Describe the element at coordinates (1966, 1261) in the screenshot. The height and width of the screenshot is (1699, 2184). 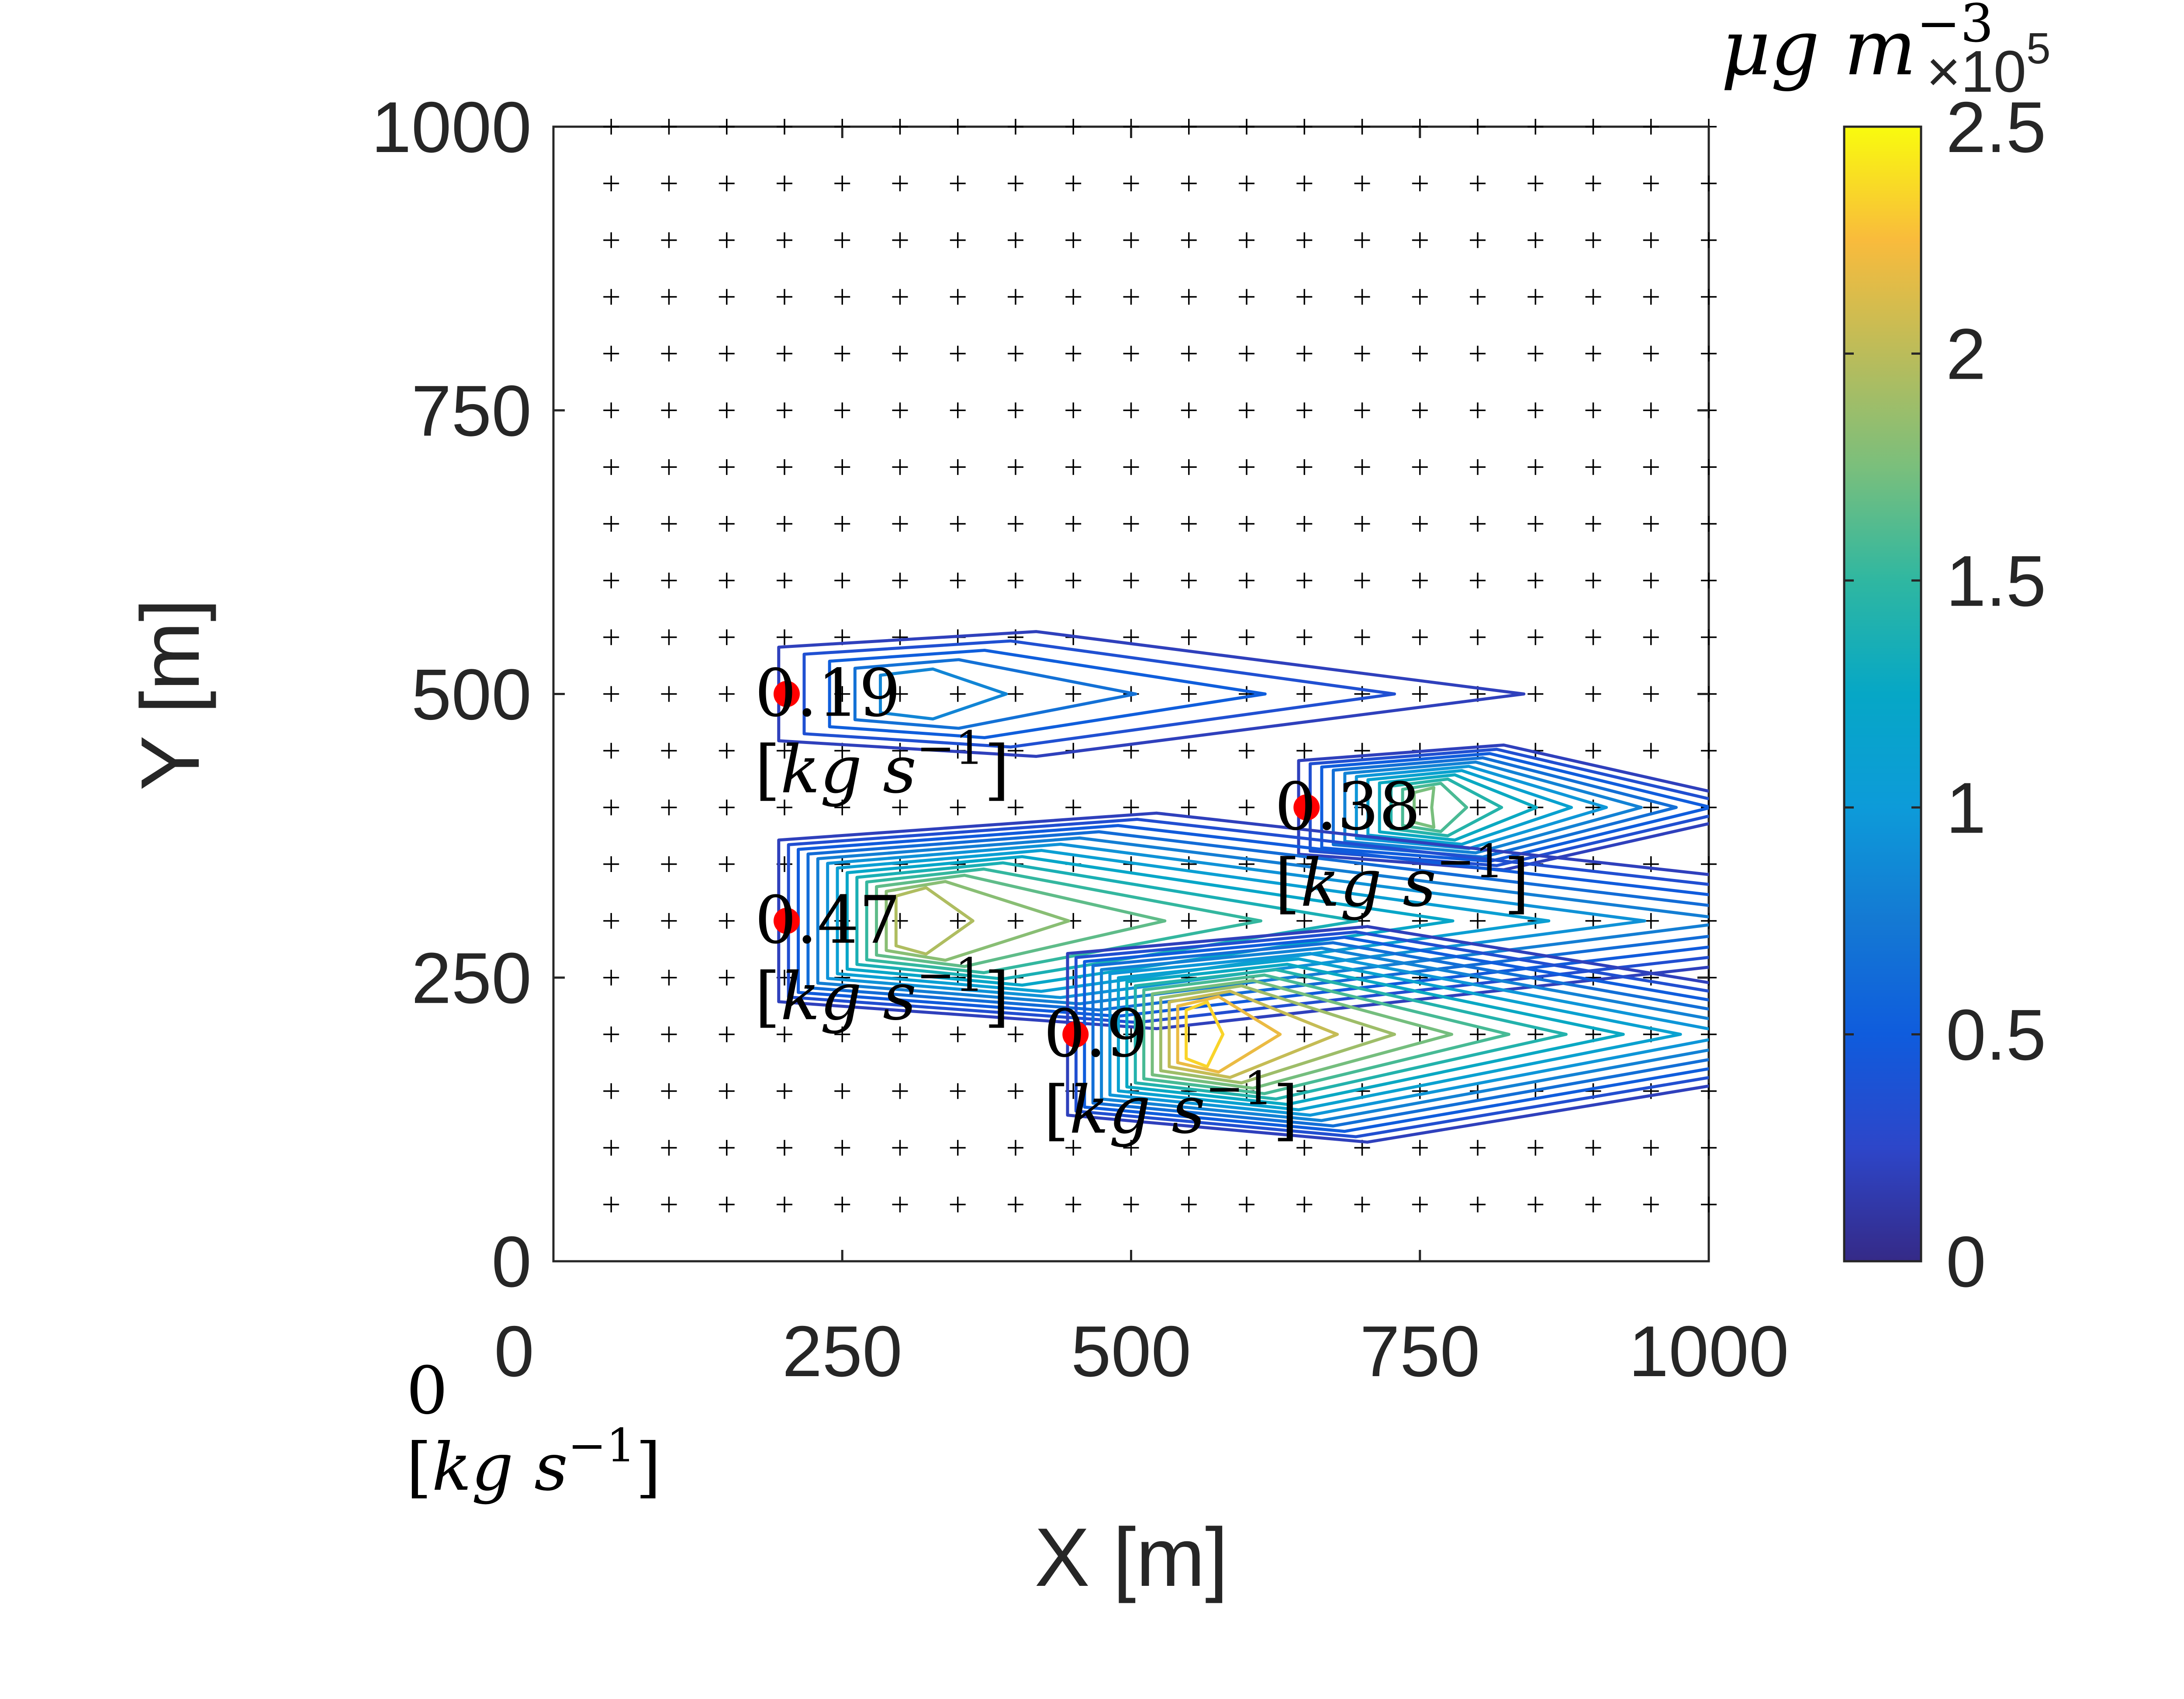
I see `colorbar-tick-label: 0` at that location.